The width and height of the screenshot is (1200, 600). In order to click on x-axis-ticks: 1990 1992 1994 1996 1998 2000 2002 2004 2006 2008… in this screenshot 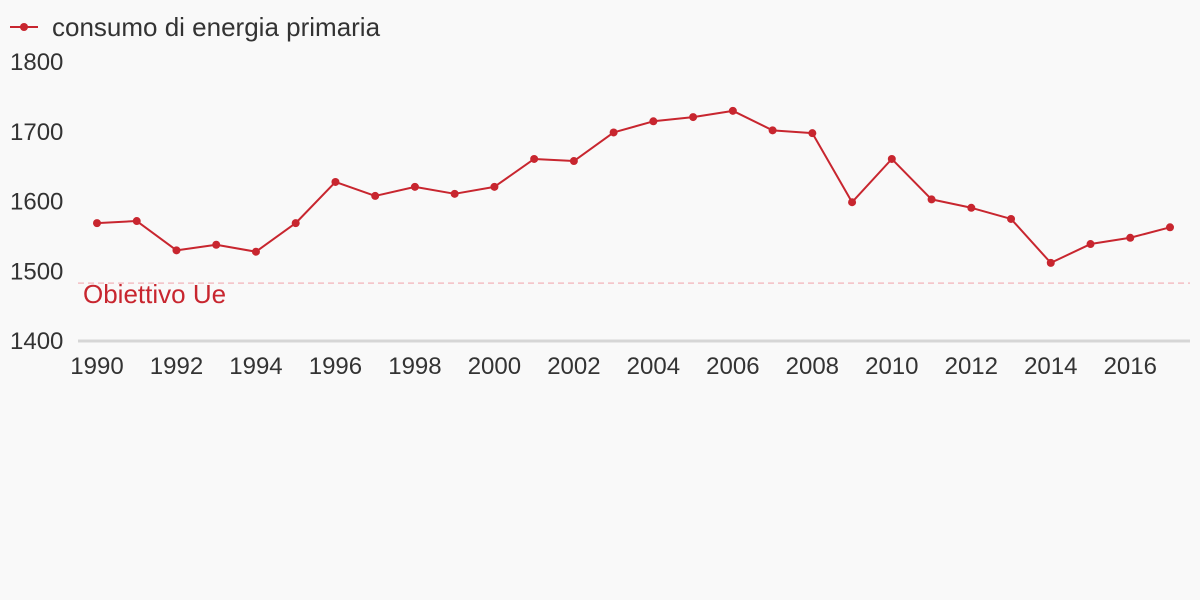, I will do `click(613, 366)`.